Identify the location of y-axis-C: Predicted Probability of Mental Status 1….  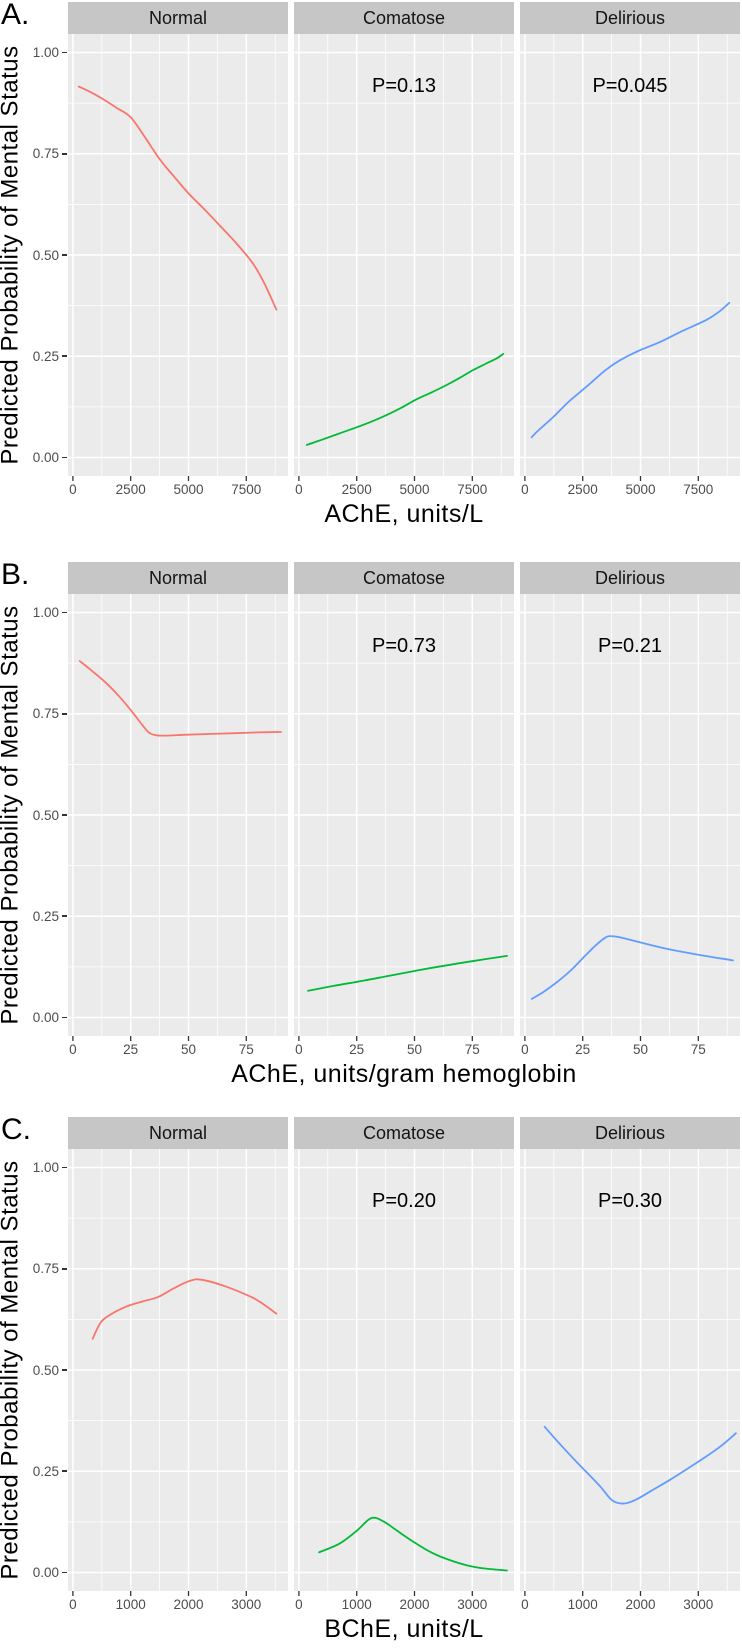
(34, 1365).